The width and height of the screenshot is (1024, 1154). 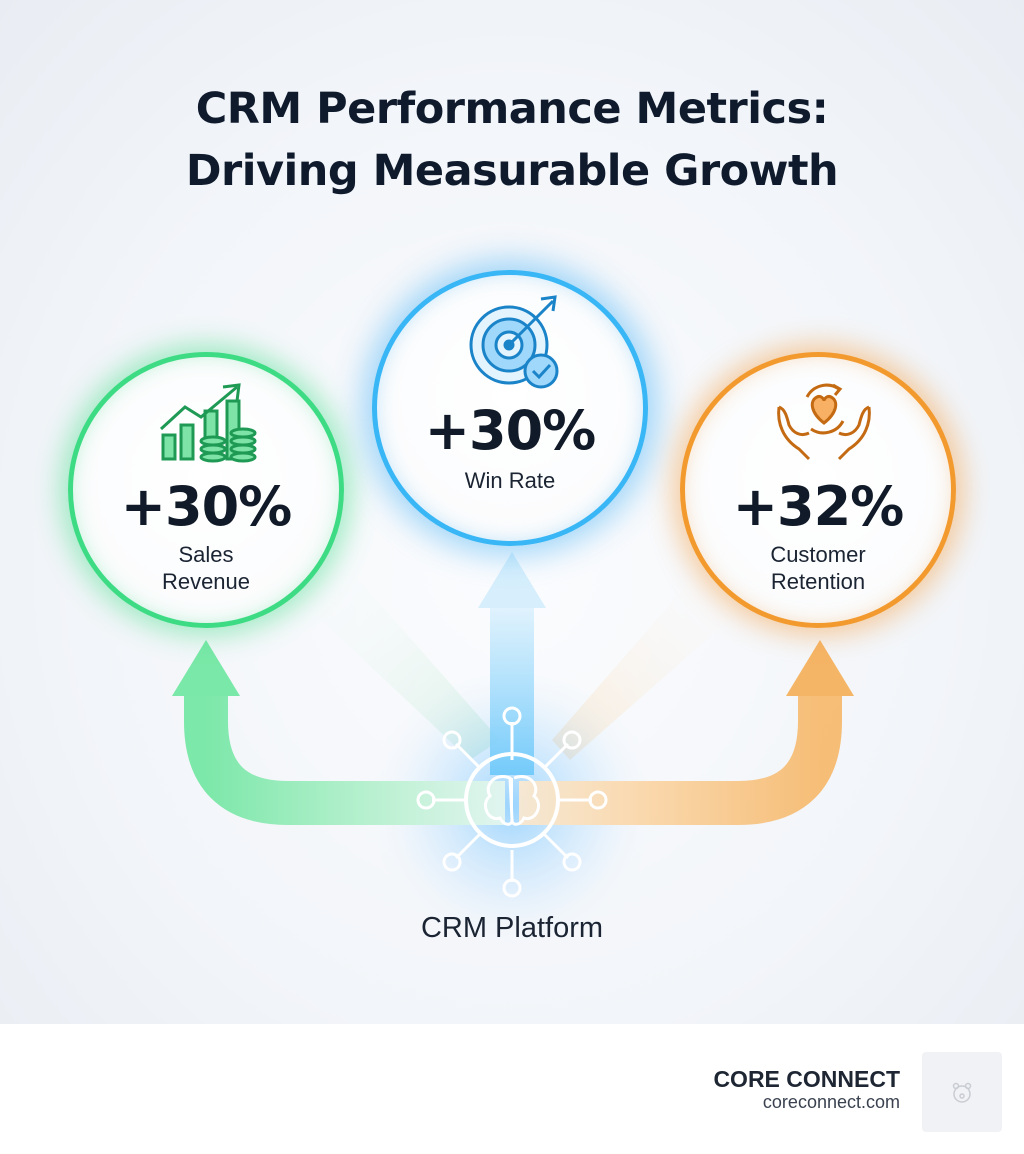 What do you see at coordinates (824, 422) in the screenshot?
I see `heart-hands-icon` at bounding box center [824, 422].